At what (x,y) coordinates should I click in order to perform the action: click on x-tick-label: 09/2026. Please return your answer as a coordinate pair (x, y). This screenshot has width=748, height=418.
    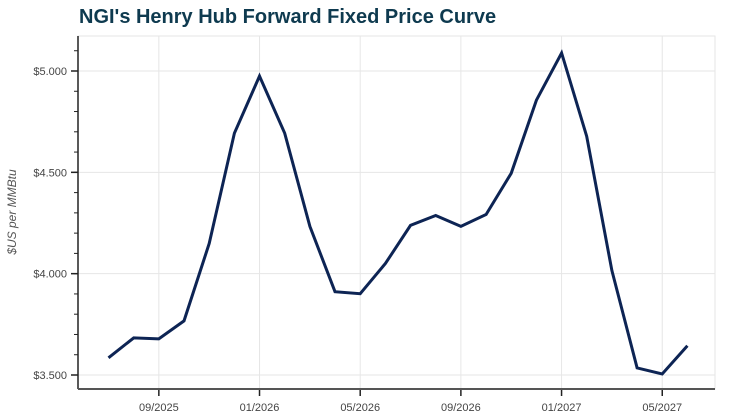
    Looking at the image, I should click on (461, 408).